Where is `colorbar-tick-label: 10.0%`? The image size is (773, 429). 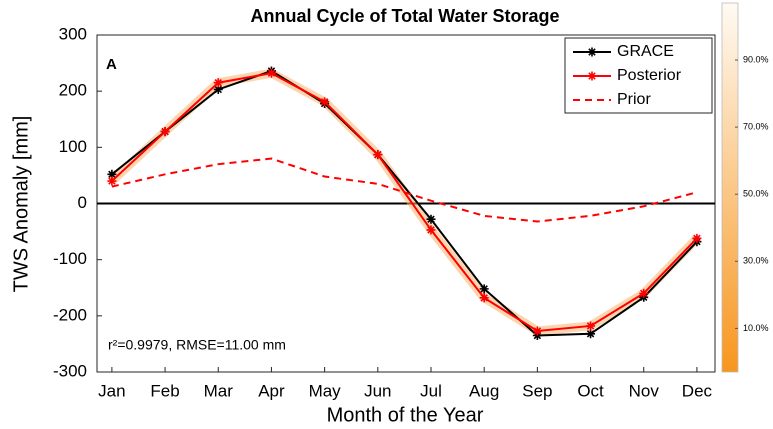
colorbar-tick-label: 10.0% is located at coordinates (756, 328).